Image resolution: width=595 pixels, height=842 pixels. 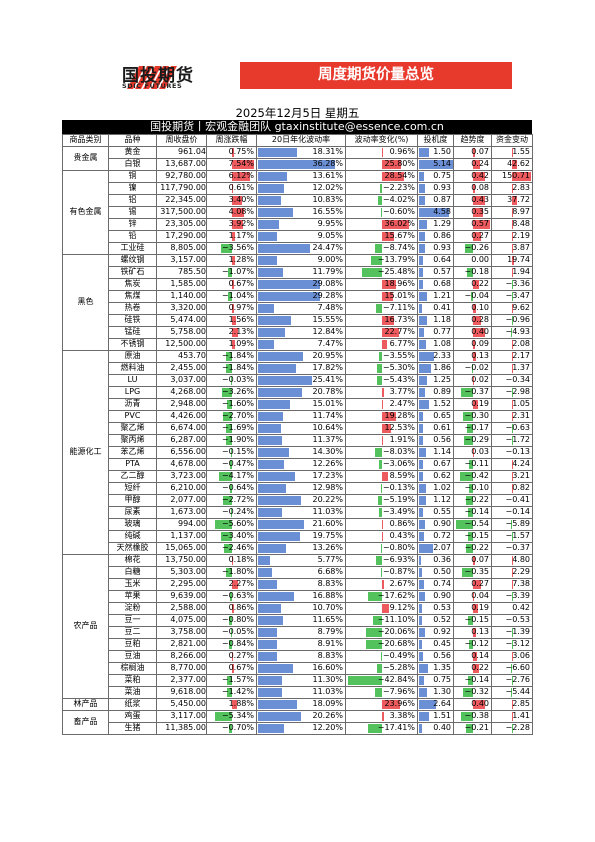 I want to click on chg-value: −0.84%, so click(x=237, y=644).